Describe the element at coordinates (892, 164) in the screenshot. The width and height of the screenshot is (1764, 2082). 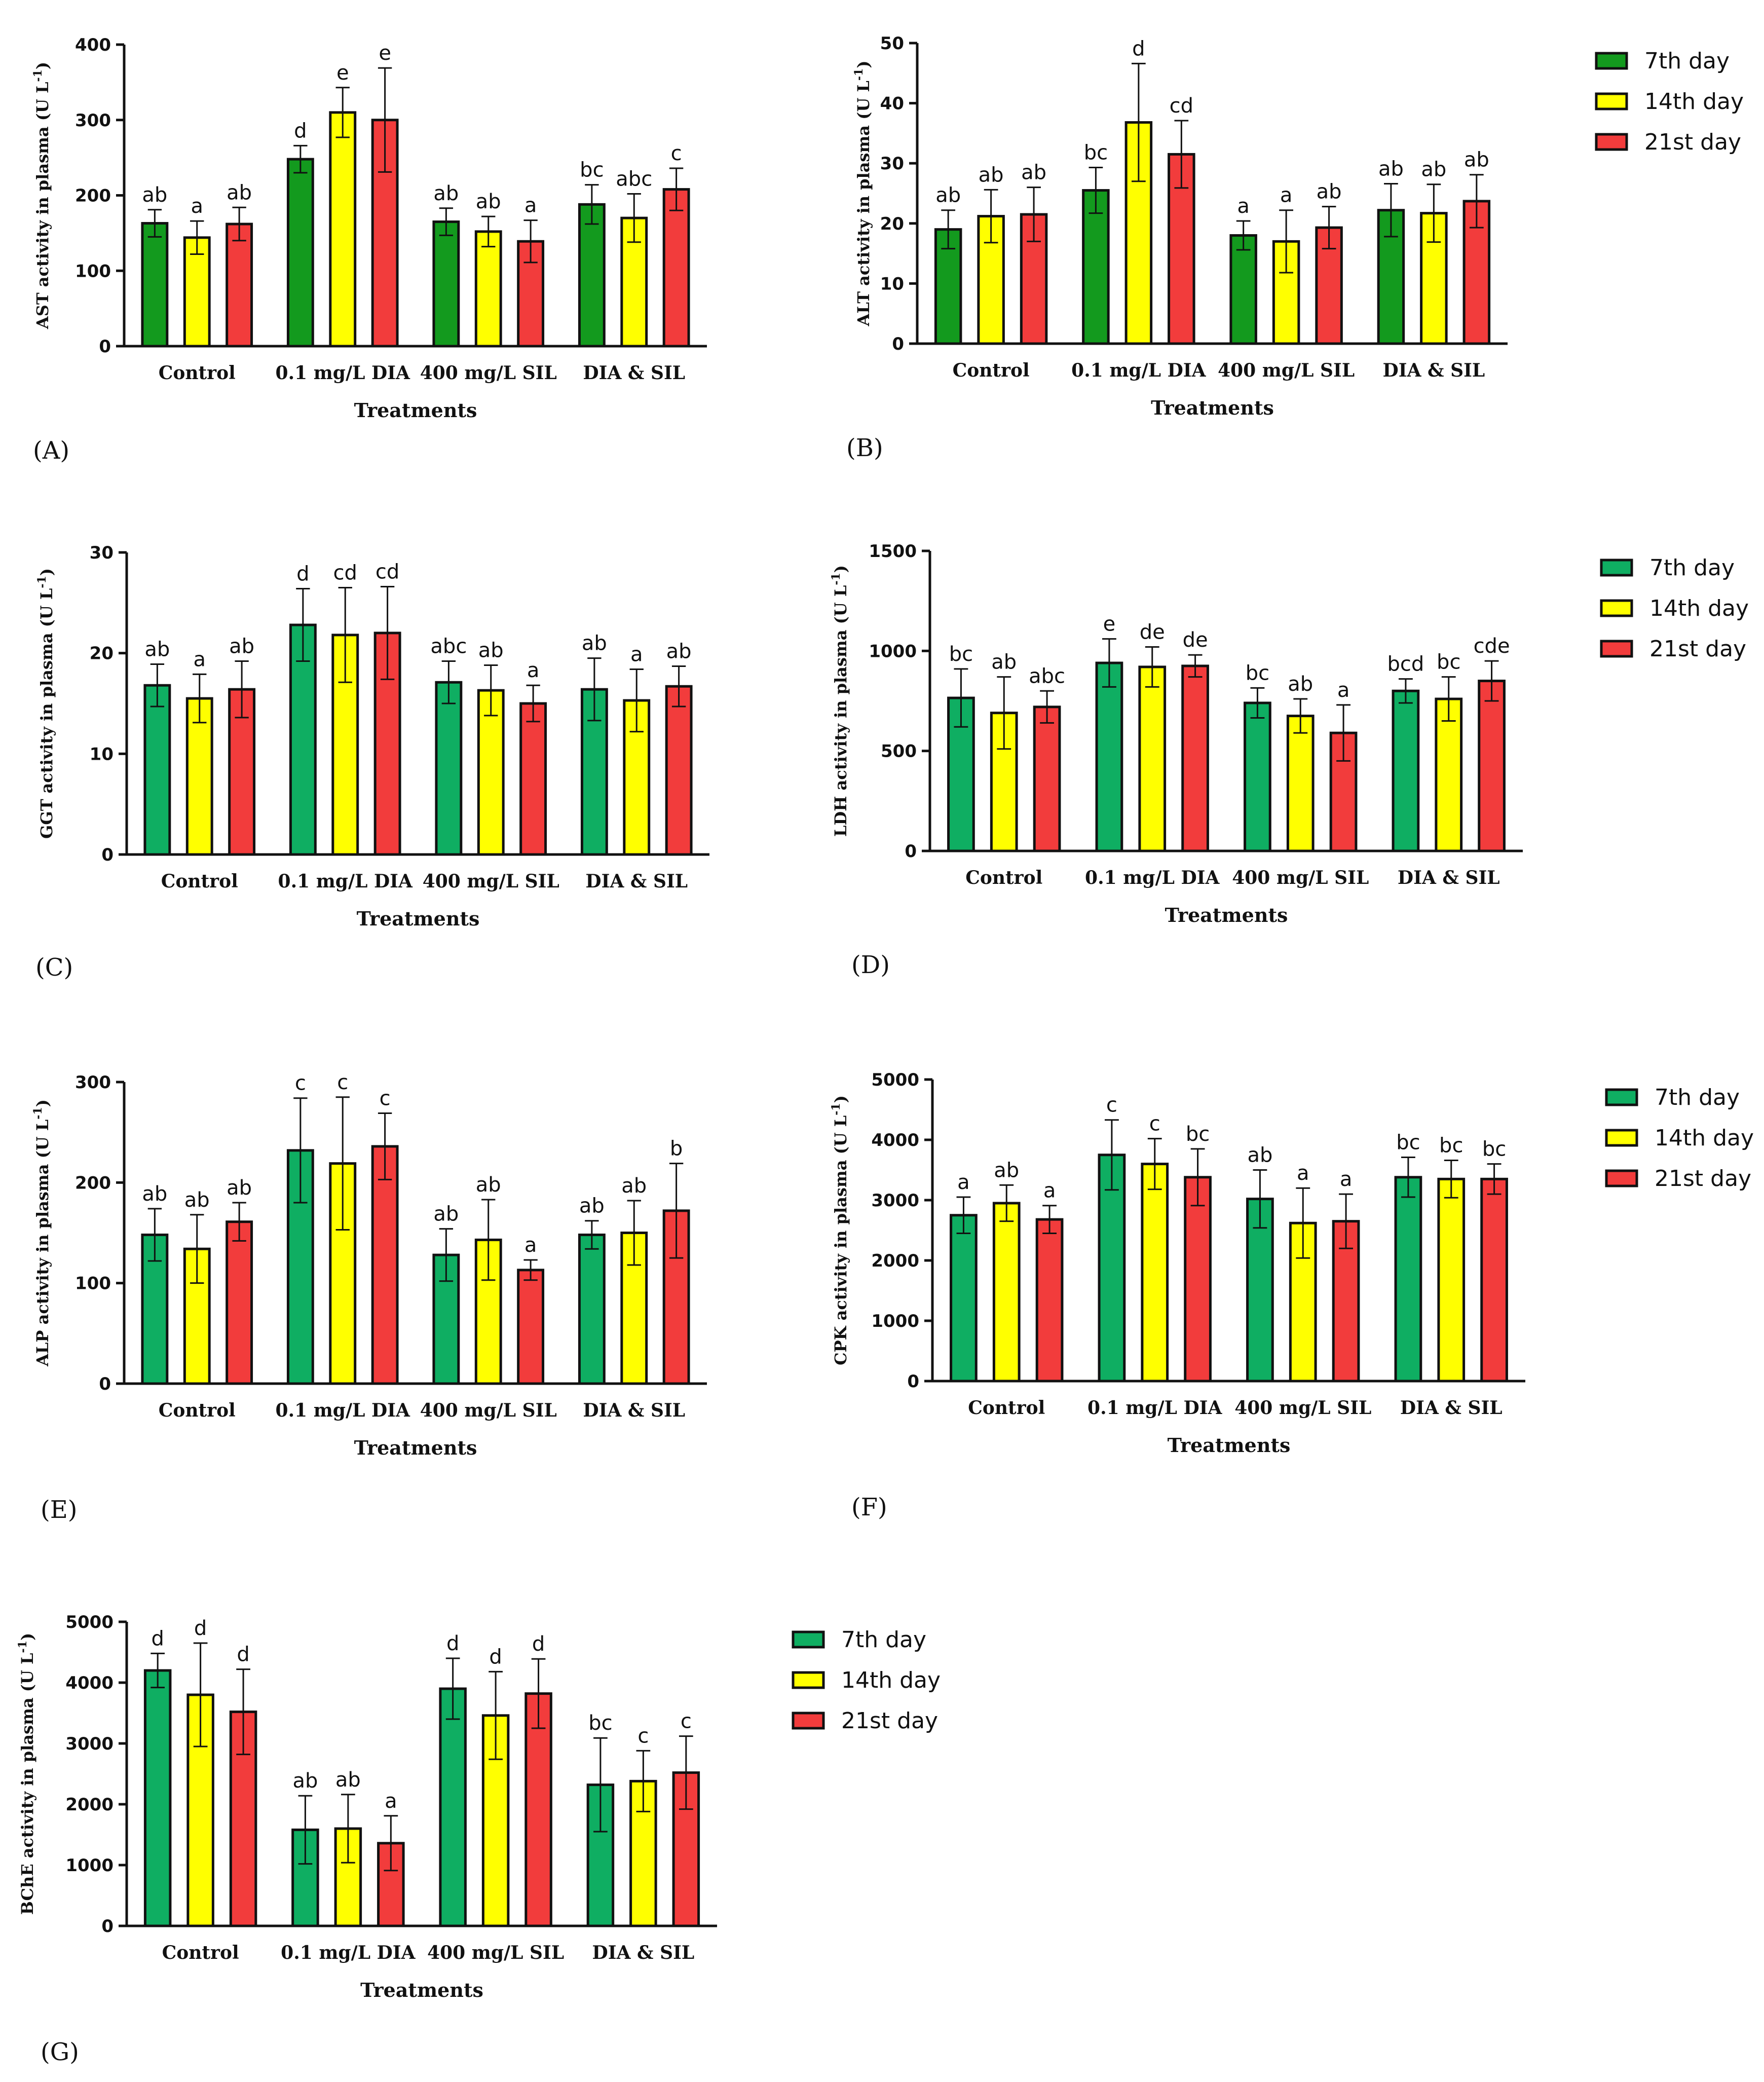
I see `y-tick-label: 30` at that location.